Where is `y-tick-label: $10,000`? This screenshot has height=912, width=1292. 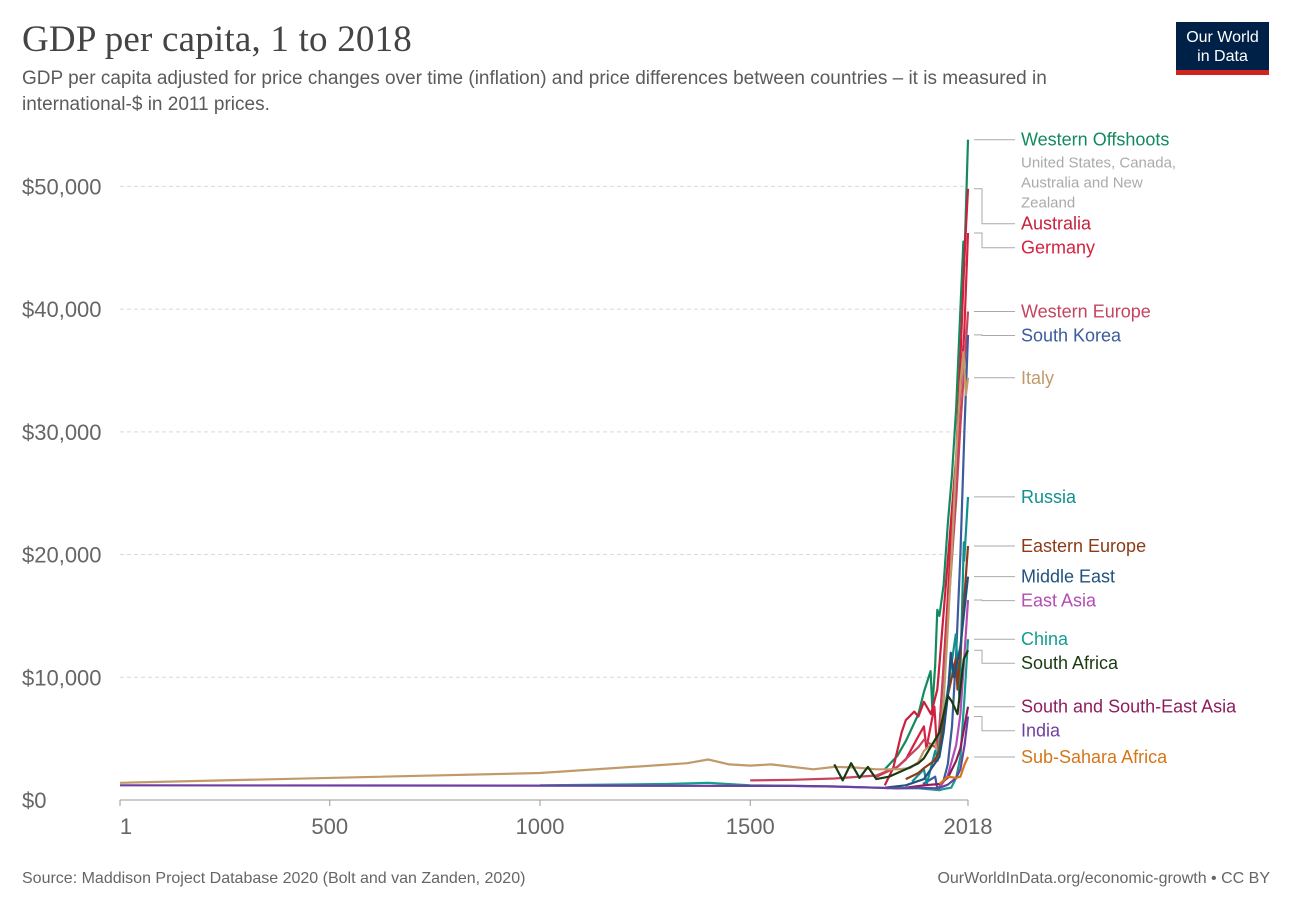
y-tick-label: $10,000 is located at coordinates (62, 677).